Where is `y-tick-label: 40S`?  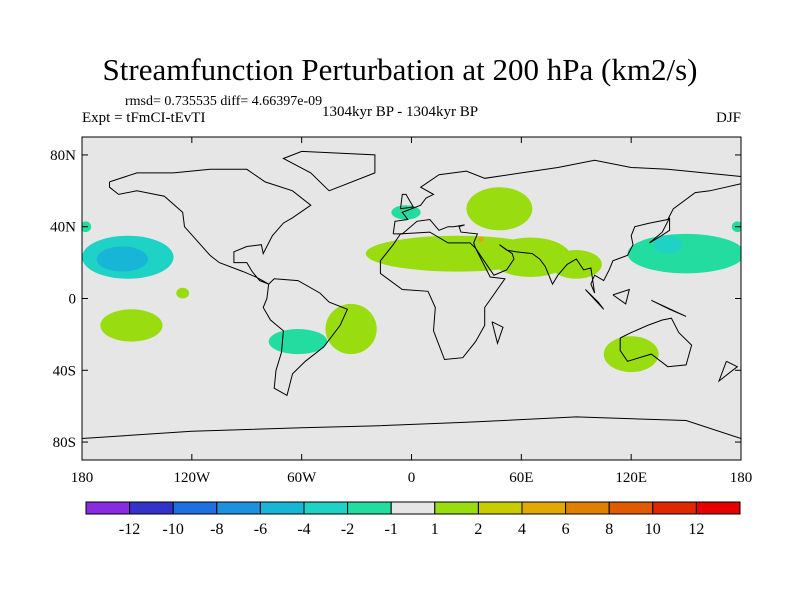 y-tick-label: 40S is located at coordinates (64, 371).